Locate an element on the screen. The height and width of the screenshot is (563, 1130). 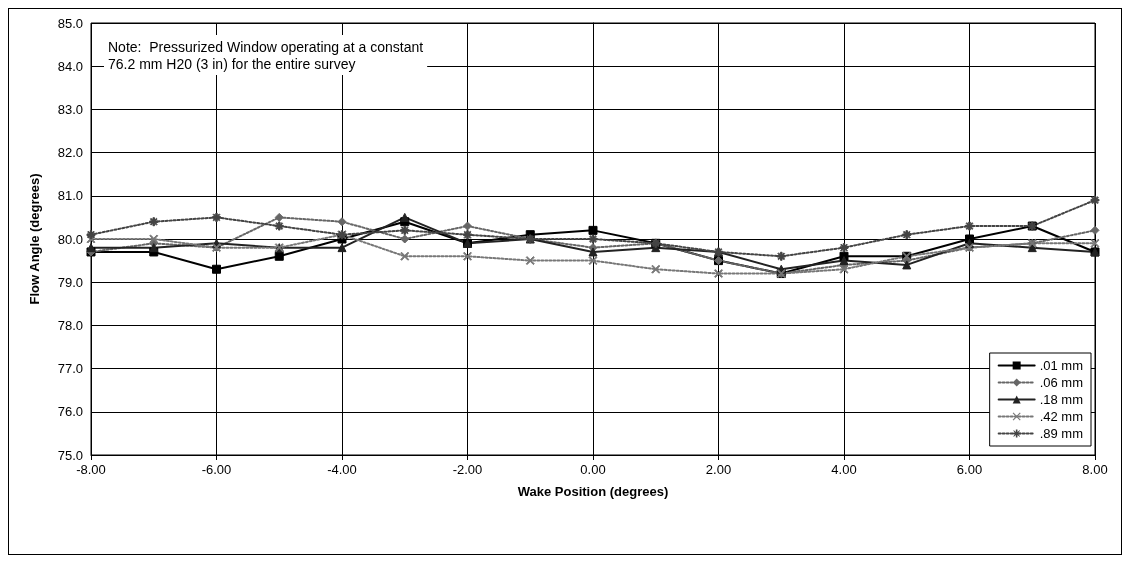
x-tick-label: 2.00 is located at coordinates (718, 469).